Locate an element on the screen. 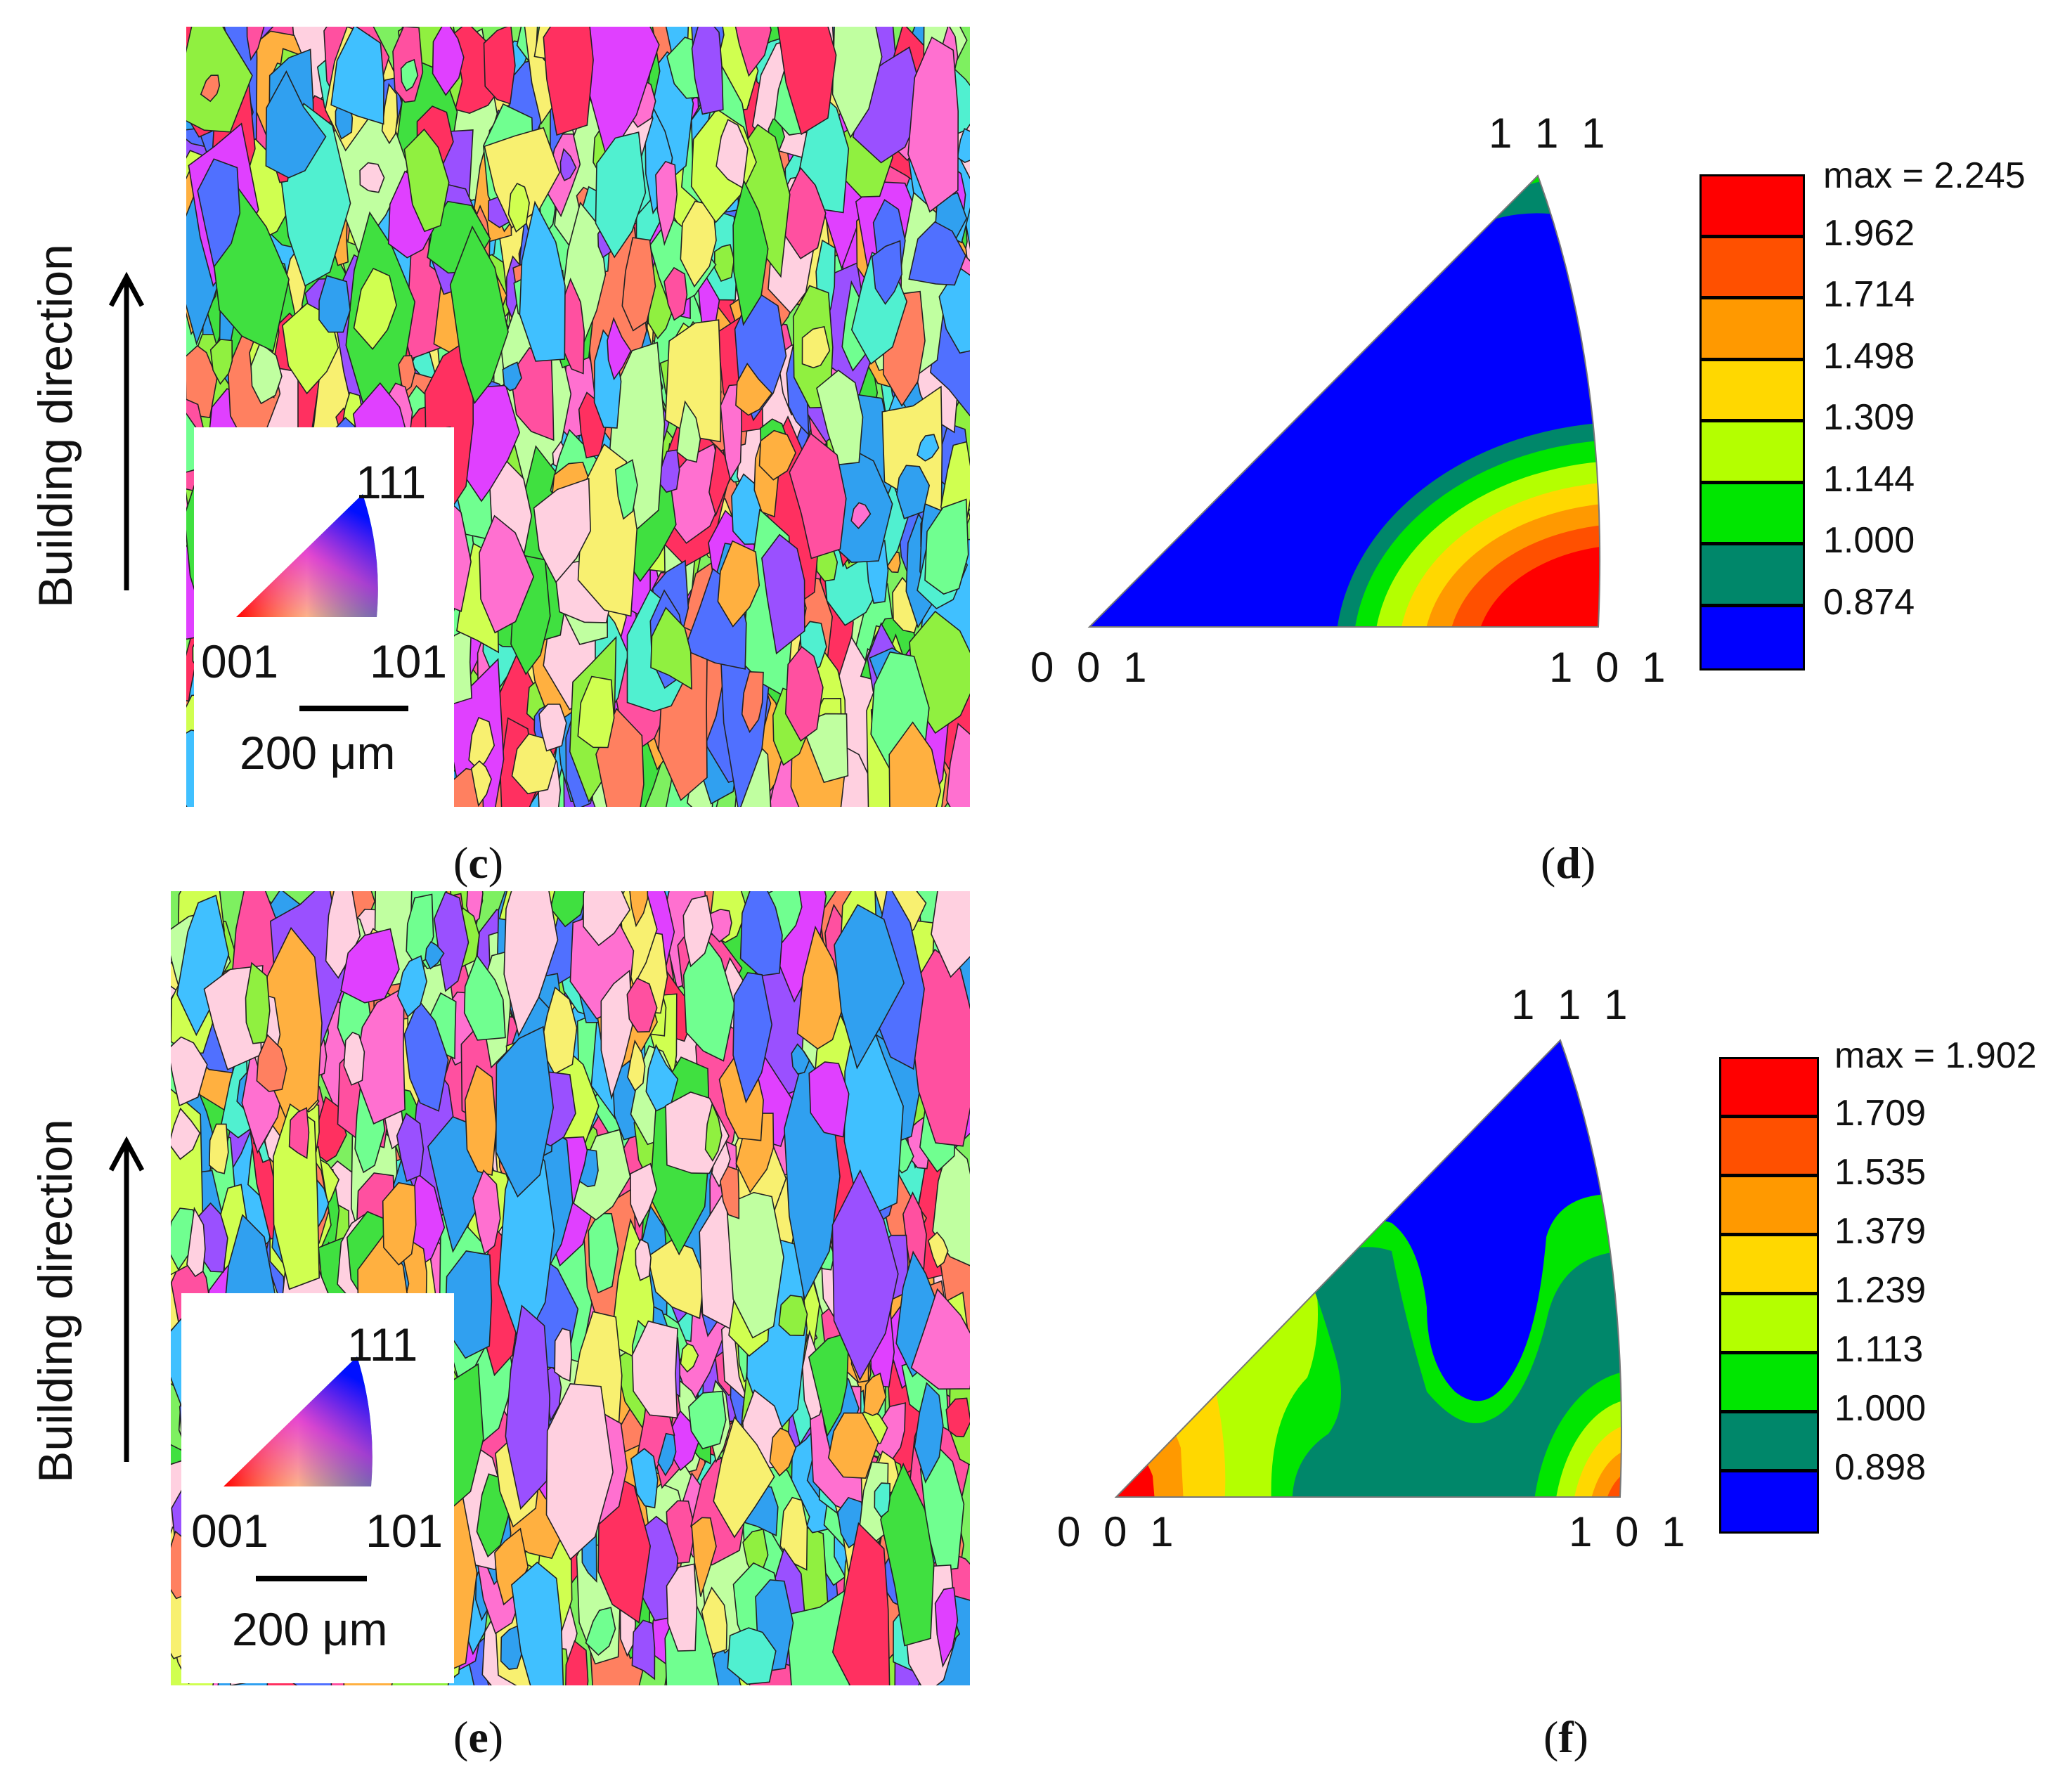  ipf-f-001: 0 0 1 is located at coordinates (1118, 1531).